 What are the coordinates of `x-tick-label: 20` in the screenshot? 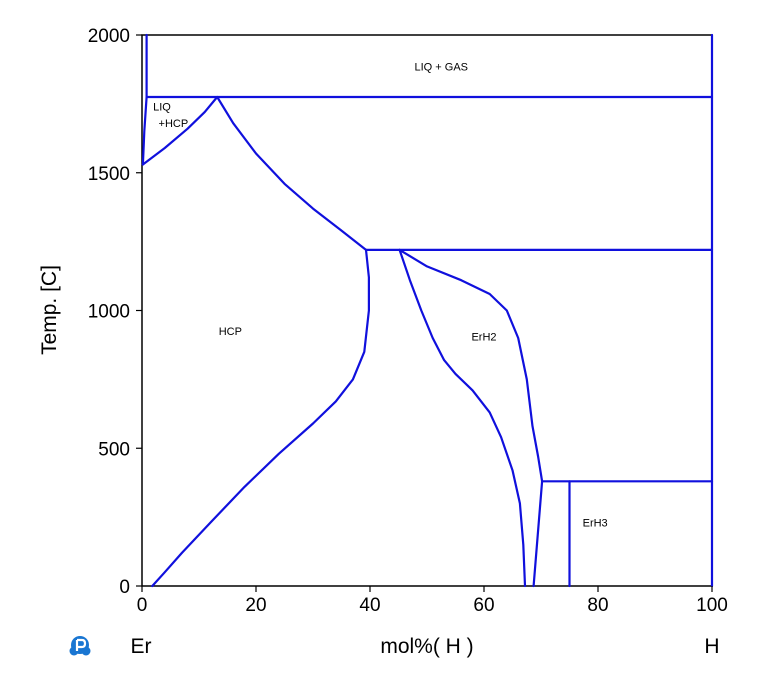 It's located at (255, 605).